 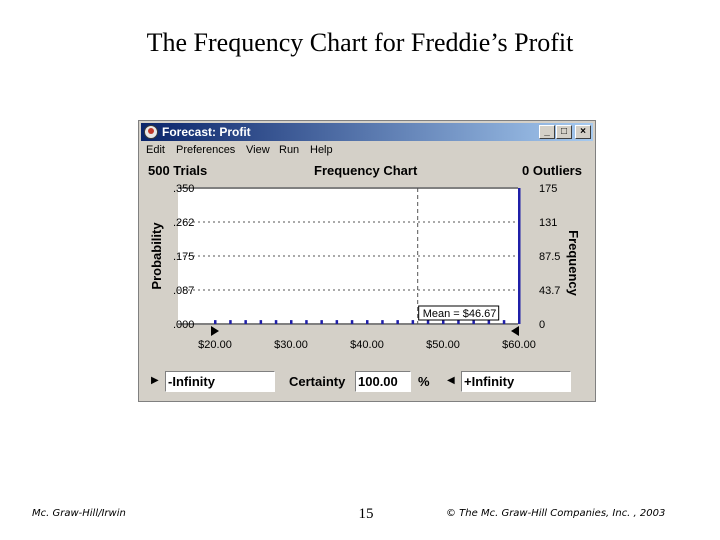 I want to click on menu-run: Run, so click(x=289, y=150).